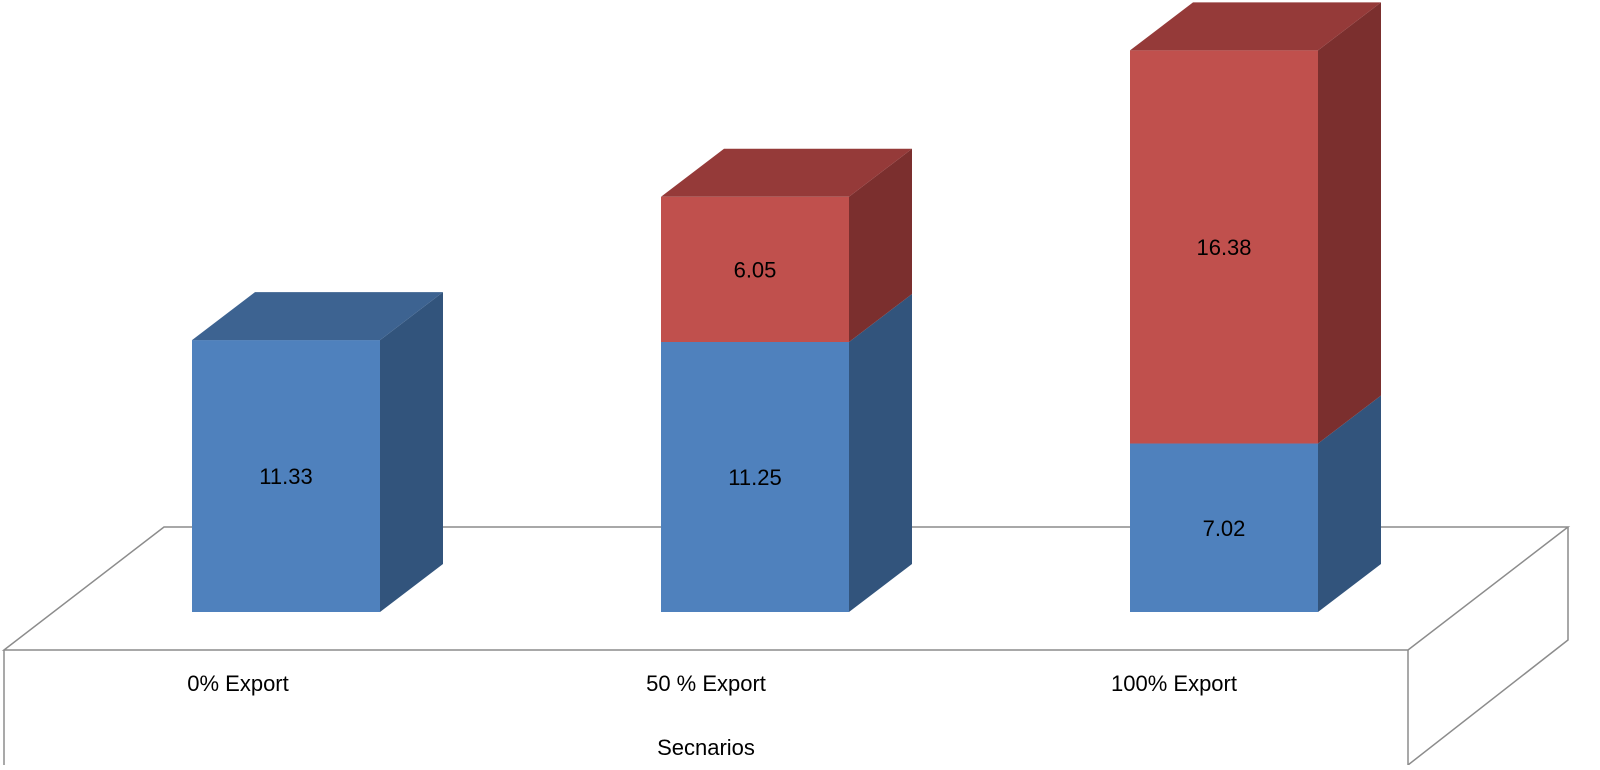 The width and height of the screenshot is (1600, 770). I want to click on series1-bar-1-top, so click(317, 316).